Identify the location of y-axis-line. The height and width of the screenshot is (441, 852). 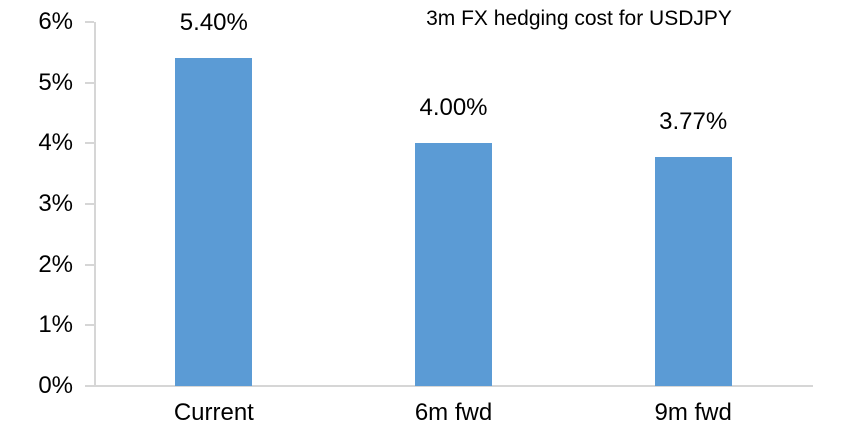
(95, 204).